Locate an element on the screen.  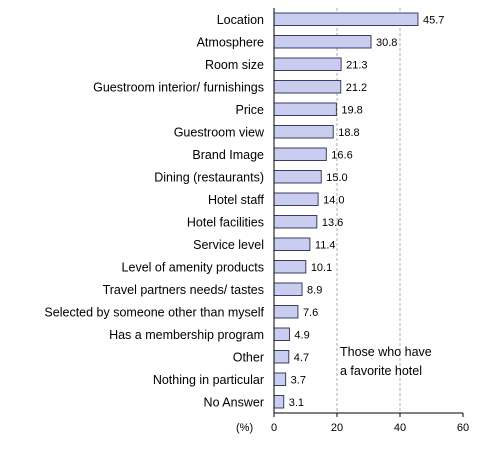
x-unit-label: (%) is located at coordinates (244, 428).